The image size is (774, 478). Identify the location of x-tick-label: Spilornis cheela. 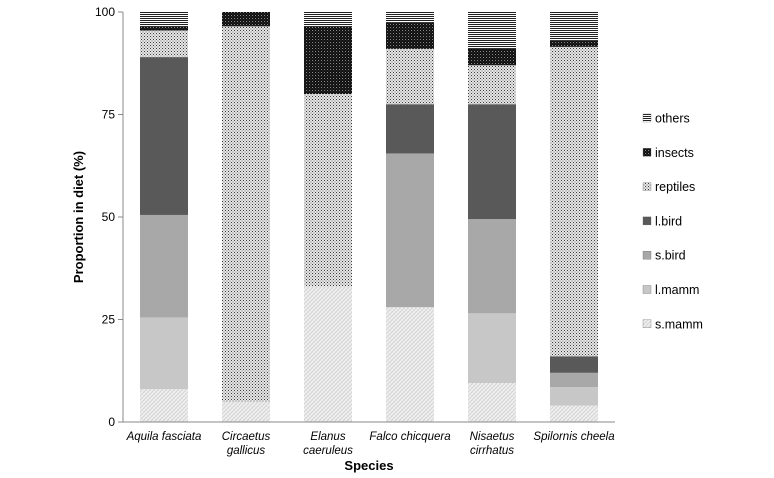
(573, 437).